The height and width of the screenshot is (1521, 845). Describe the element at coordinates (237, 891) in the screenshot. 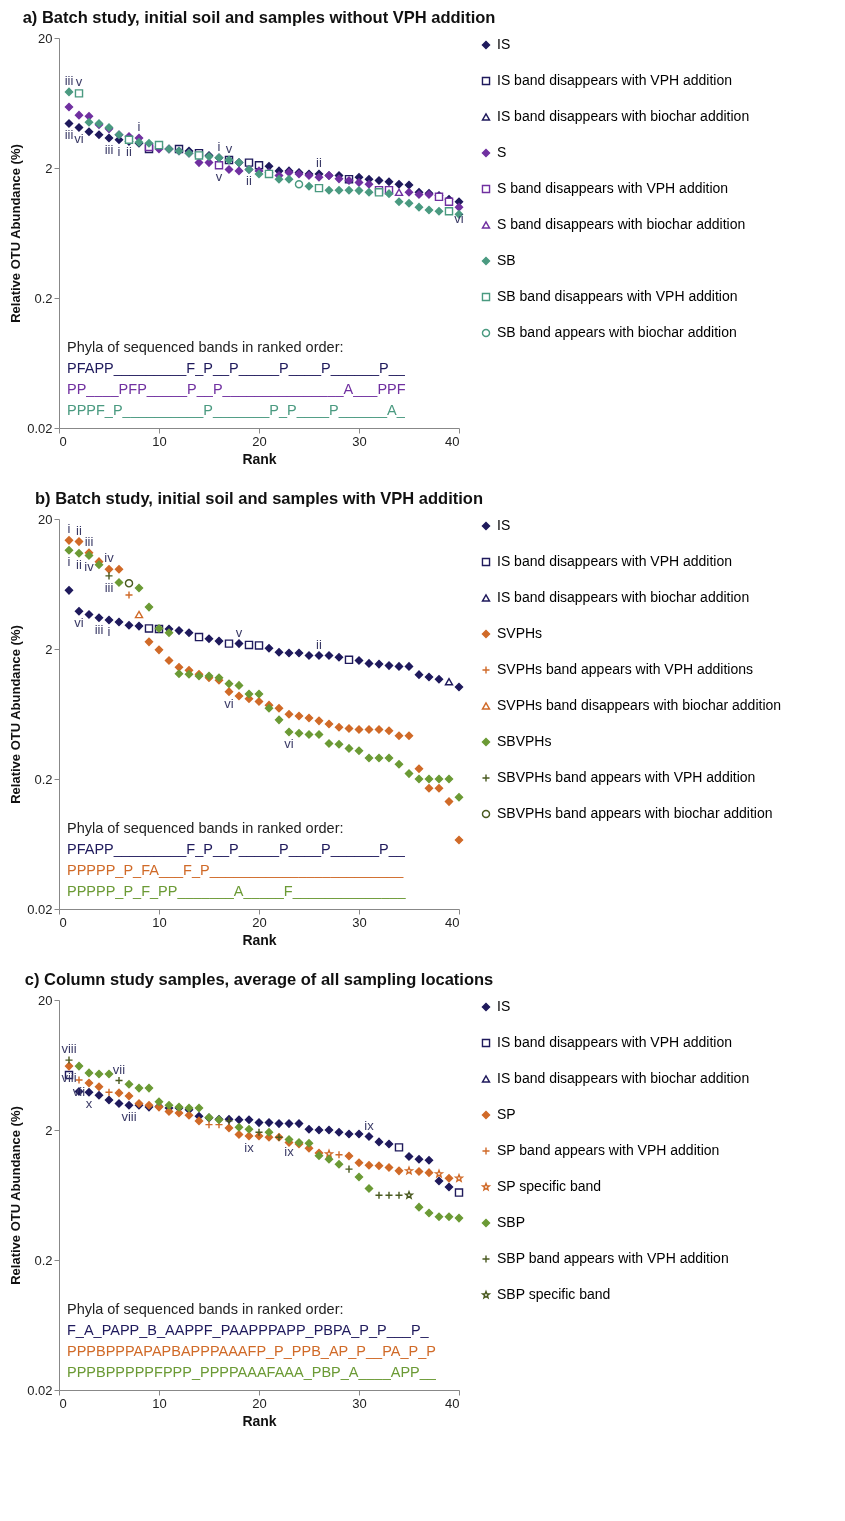

I see `annotation: PPPPP_P_F_PP_______A_____F______________` at that location.